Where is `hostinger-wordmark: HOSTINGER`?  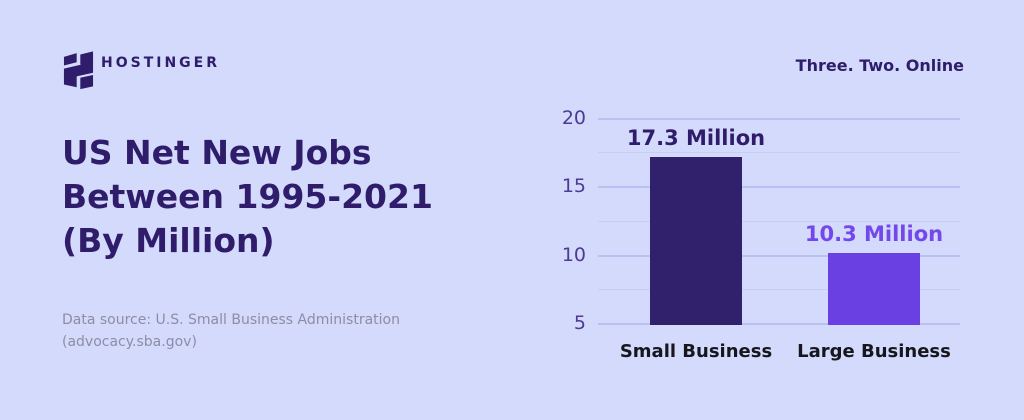 hostinger-wordmark: HOSTINGER is located at coordinates (161, 63).